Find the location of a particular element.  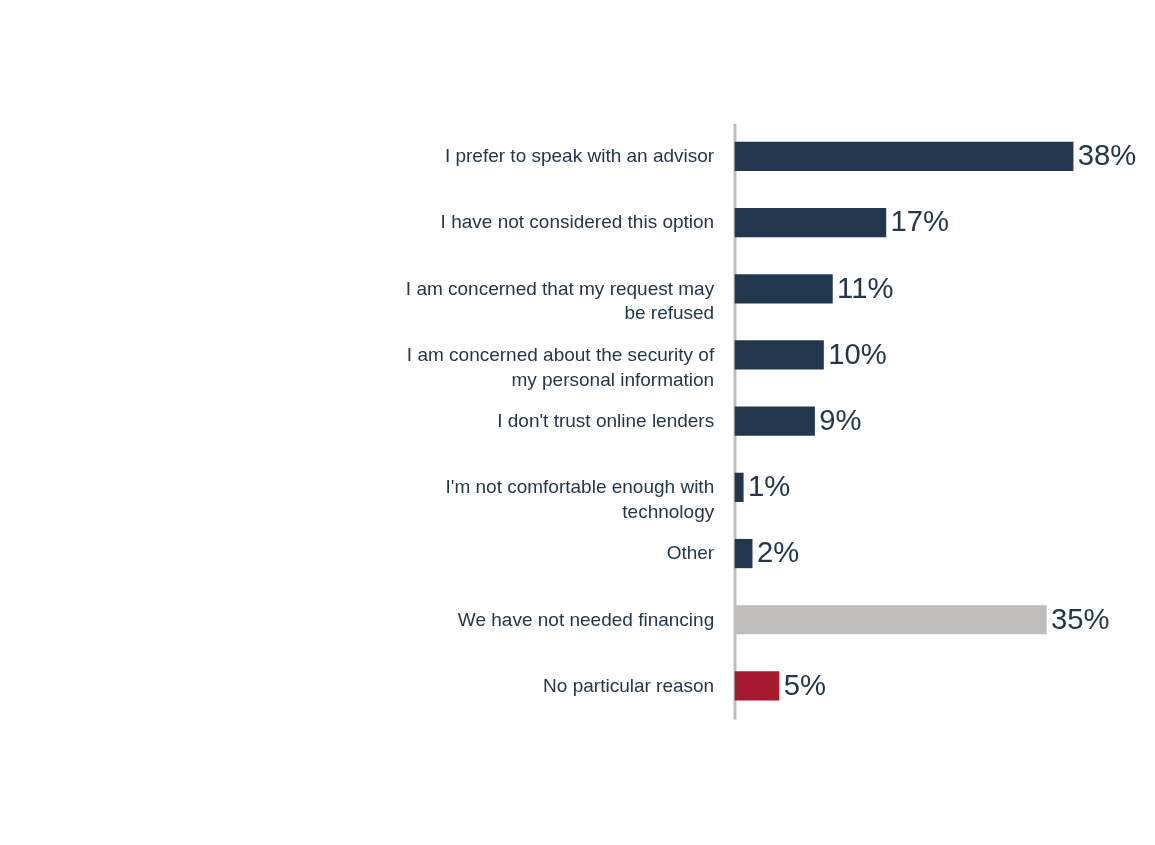

y-tick-label: We have not needed financing is located at coordinates (586, 619).